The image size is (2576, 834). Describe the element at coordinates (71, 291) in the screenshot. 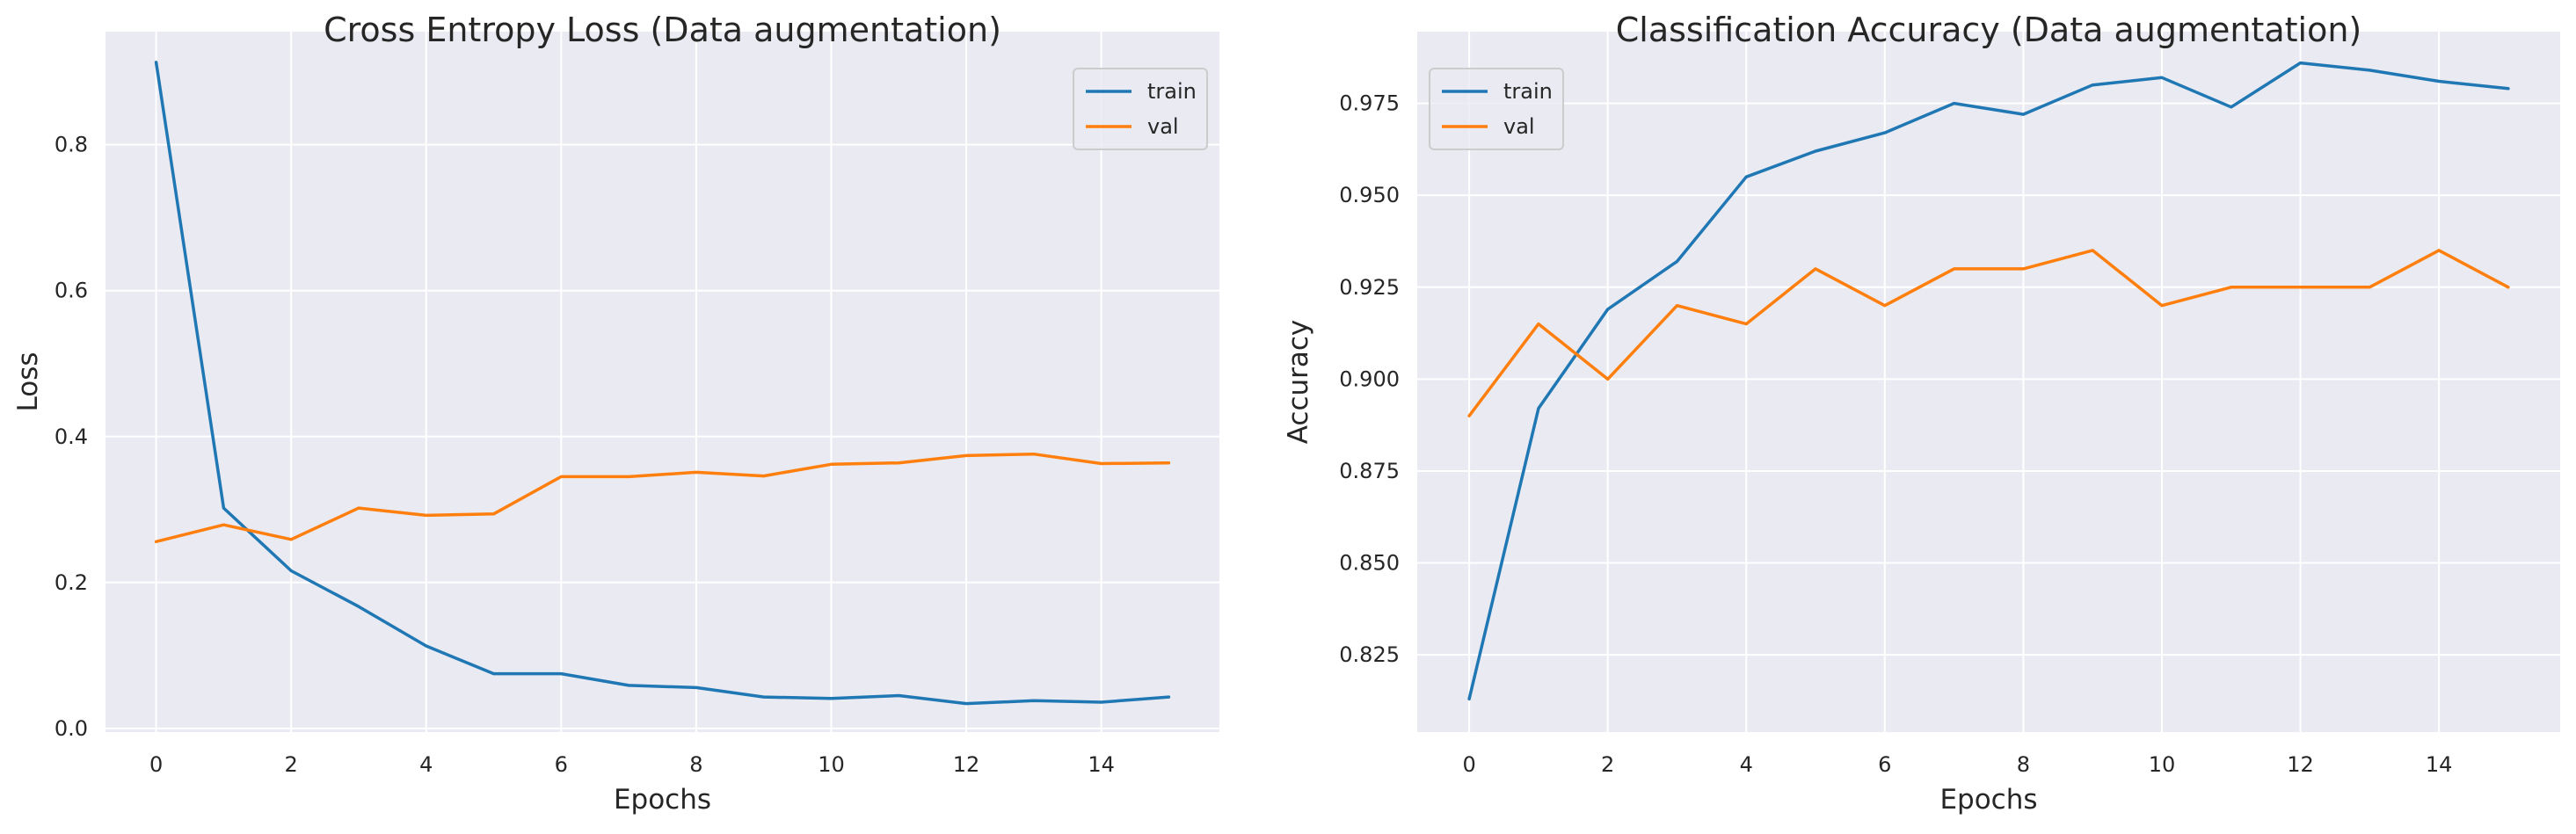

I see `y-tick-label: 0.6` at that location.